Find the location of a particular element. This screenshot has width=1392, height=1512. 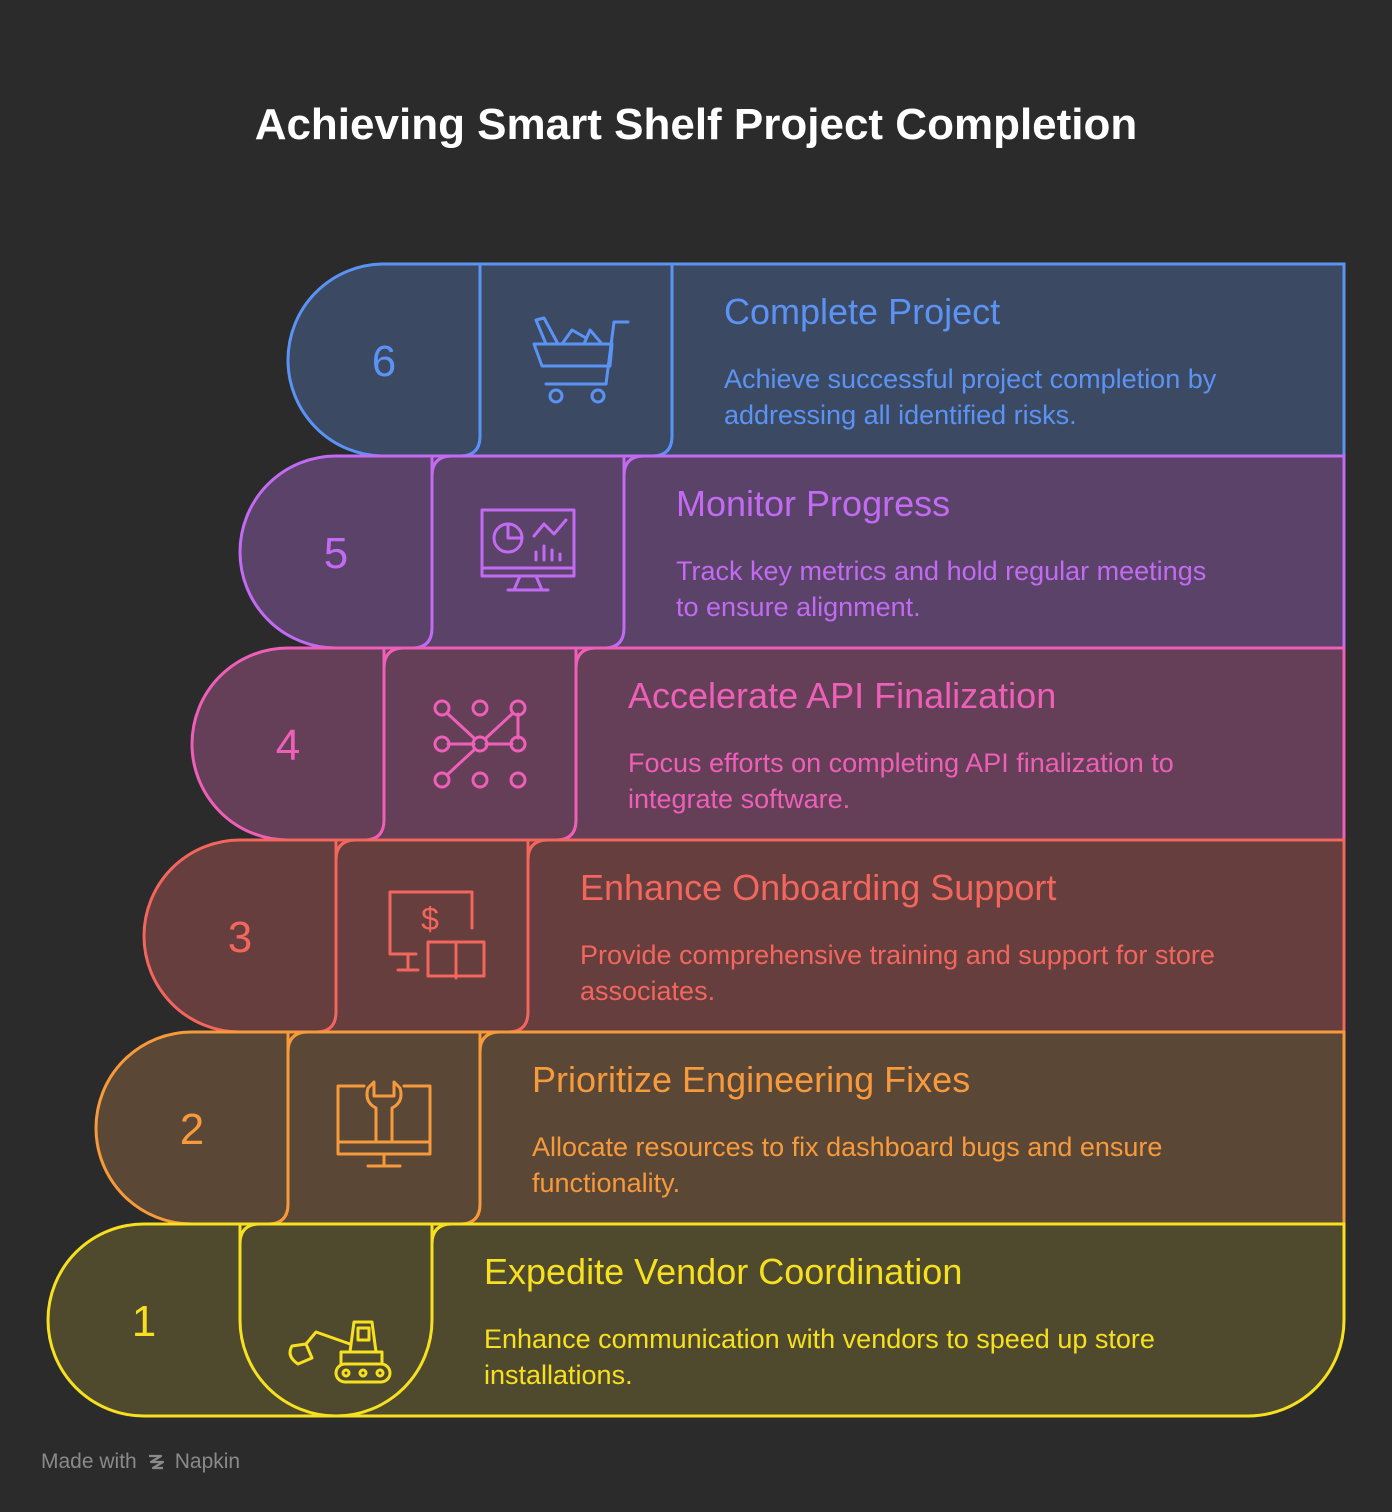

excavator-icon is located at coordinates (340, 1352).